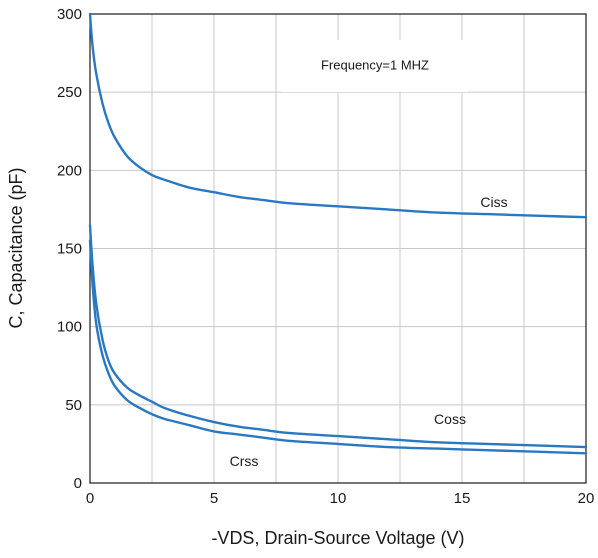  I want to click on series-label-ciss: Ciss, so click(493, 202).